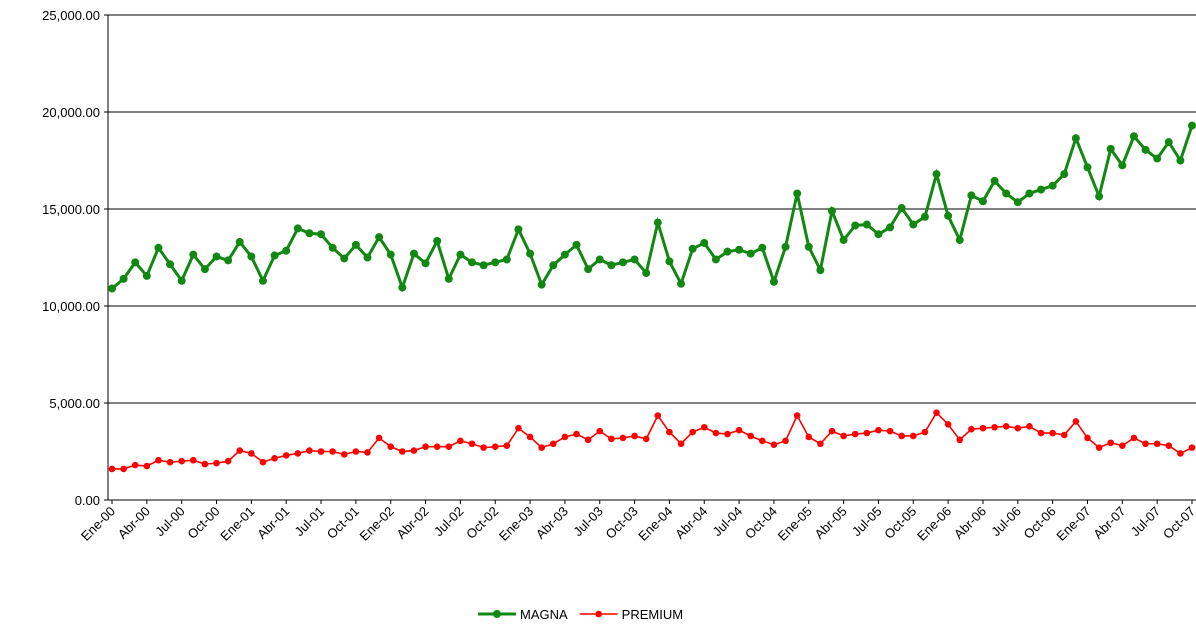 This screenshot has height=626, width=1196. I want to click on x-tick-label: Ene-04, so click(655, 524).